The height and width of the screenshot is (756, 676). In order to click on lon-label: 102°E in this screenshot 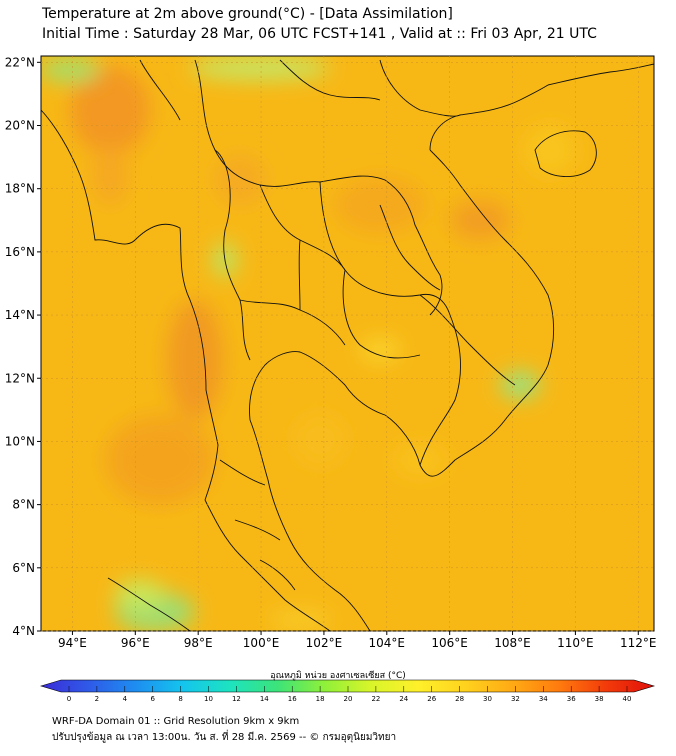, I will do `click(324, 643)`.